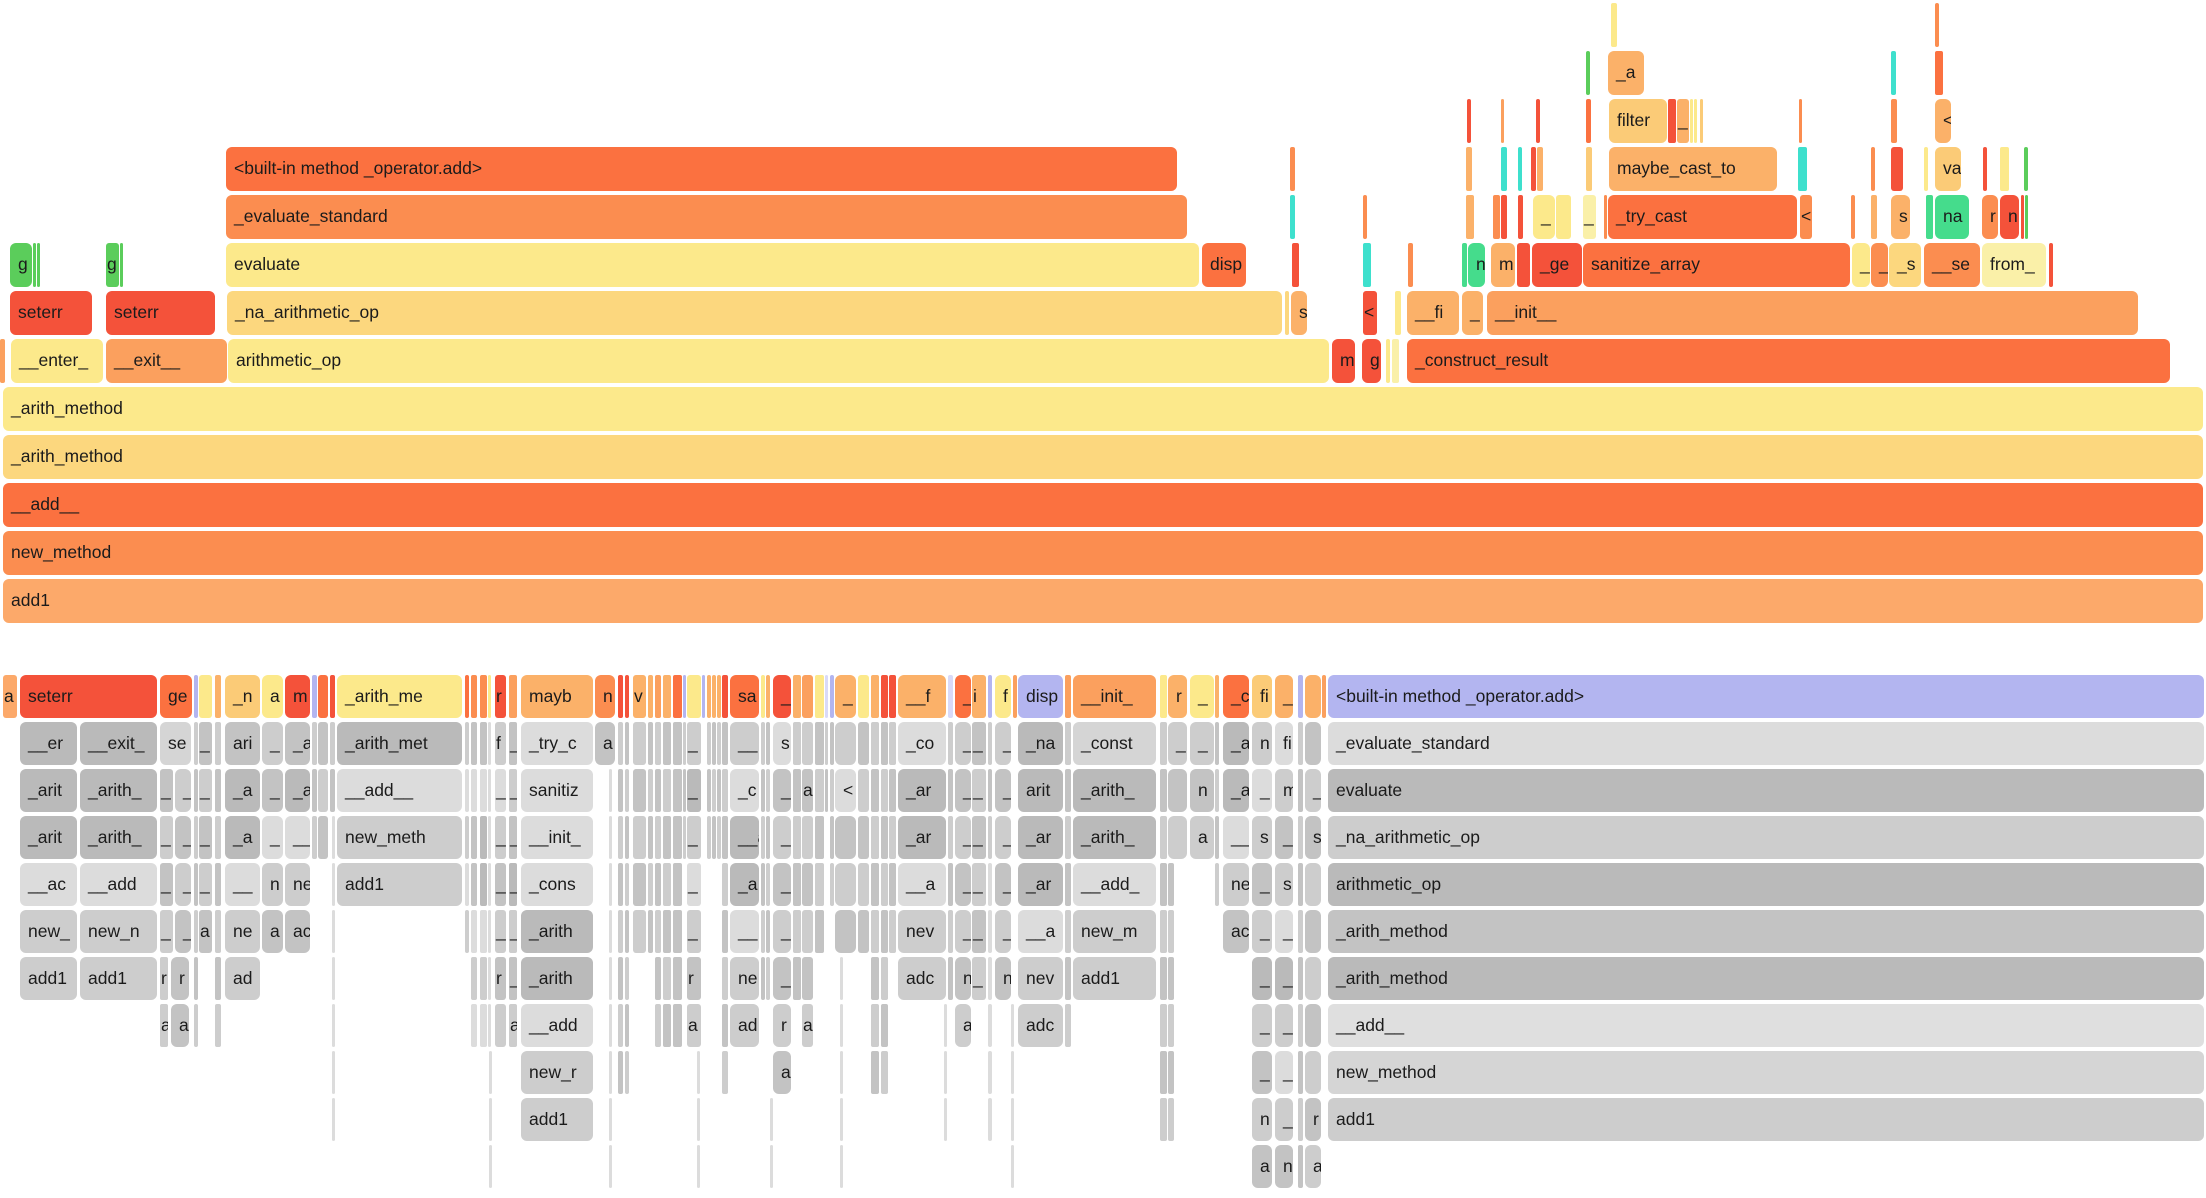 This screenshot has height=1198, width=2206. I want to click on flame-bar: _arith_me, so click(399, 696).